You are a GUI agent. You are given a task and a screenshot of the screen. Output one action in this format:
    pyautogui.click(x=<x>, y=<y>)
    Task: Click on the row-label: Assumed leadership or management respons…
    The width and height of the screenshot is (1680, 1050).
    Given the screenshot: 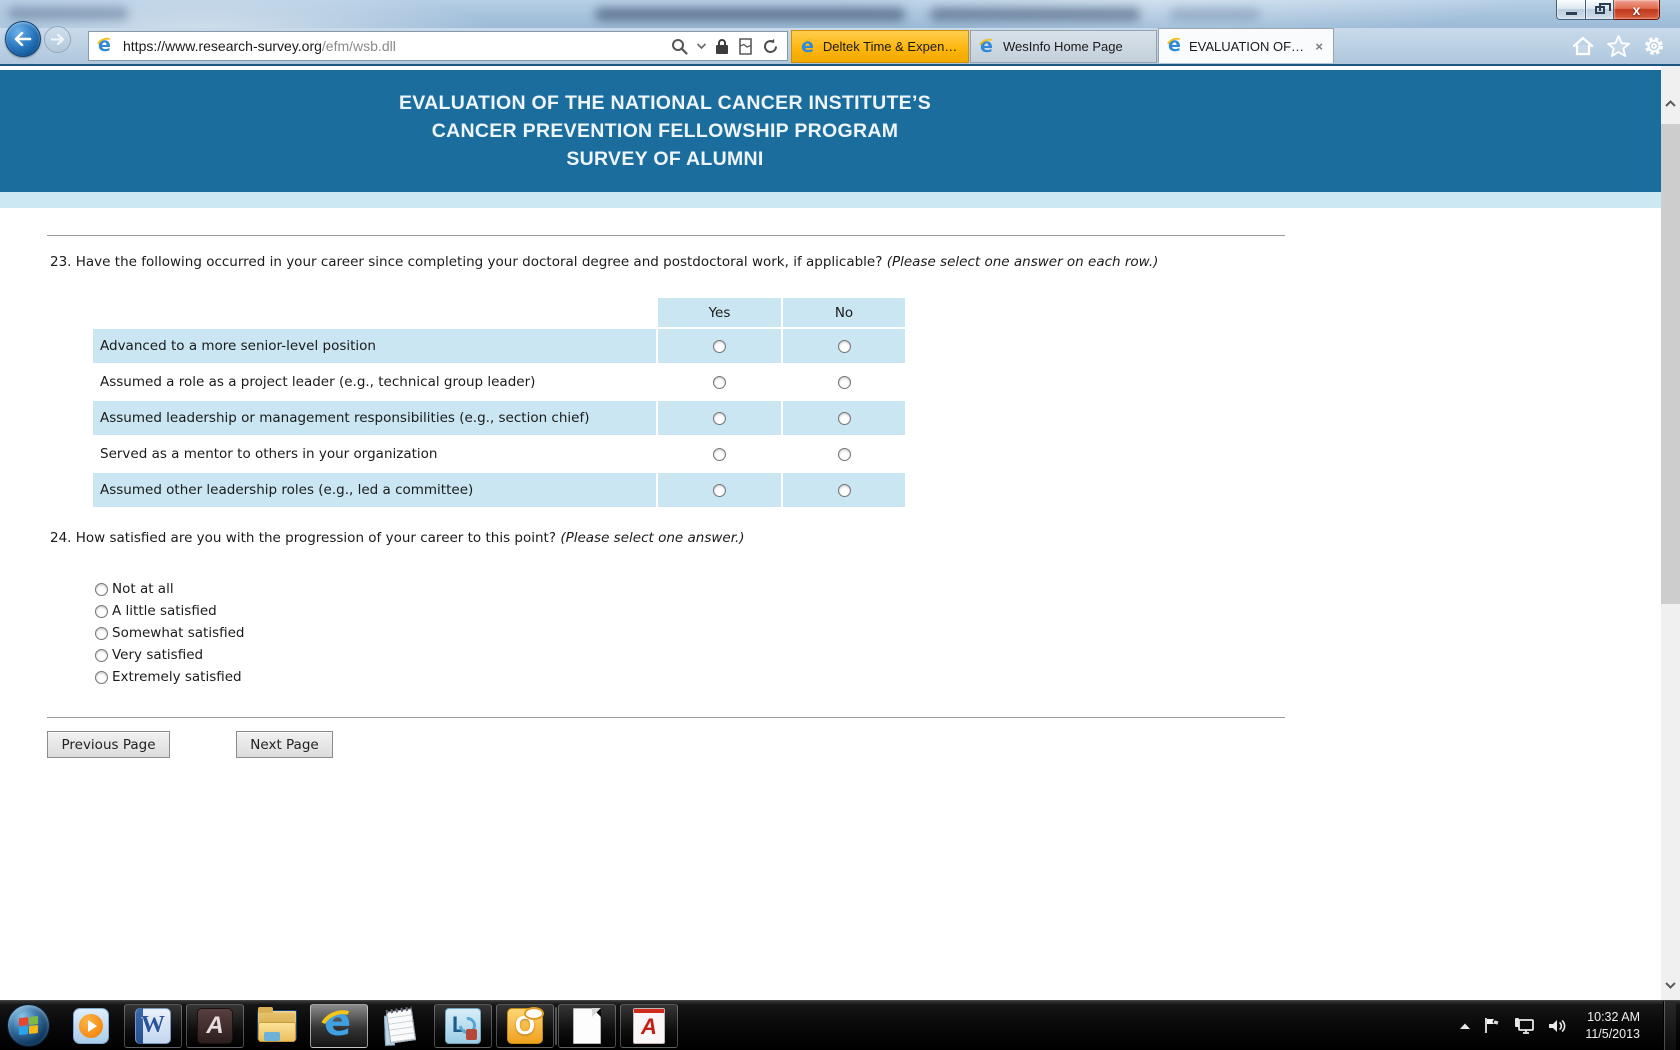 What is the action you would take?
    pyautogui.click(x=374, y=418)
    